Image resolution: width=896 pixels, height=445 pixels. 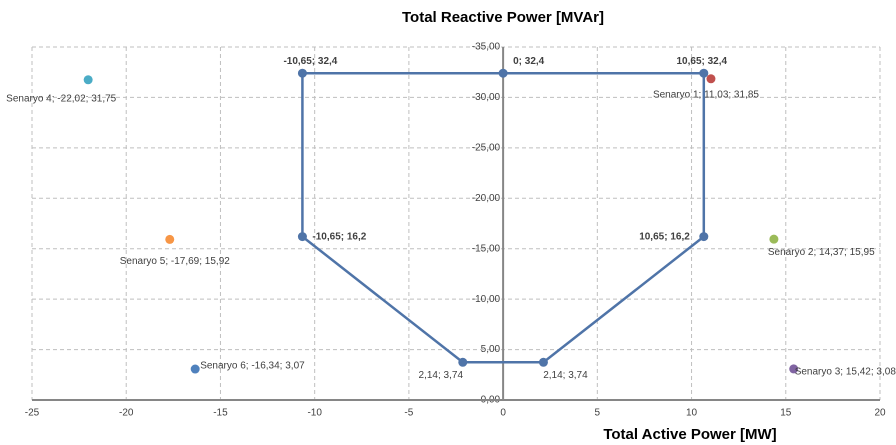 What do you see at coordinates (486, 198) in the screenshot?
I see `y-tick-label: -20,00` at bounding box center [486, 198].